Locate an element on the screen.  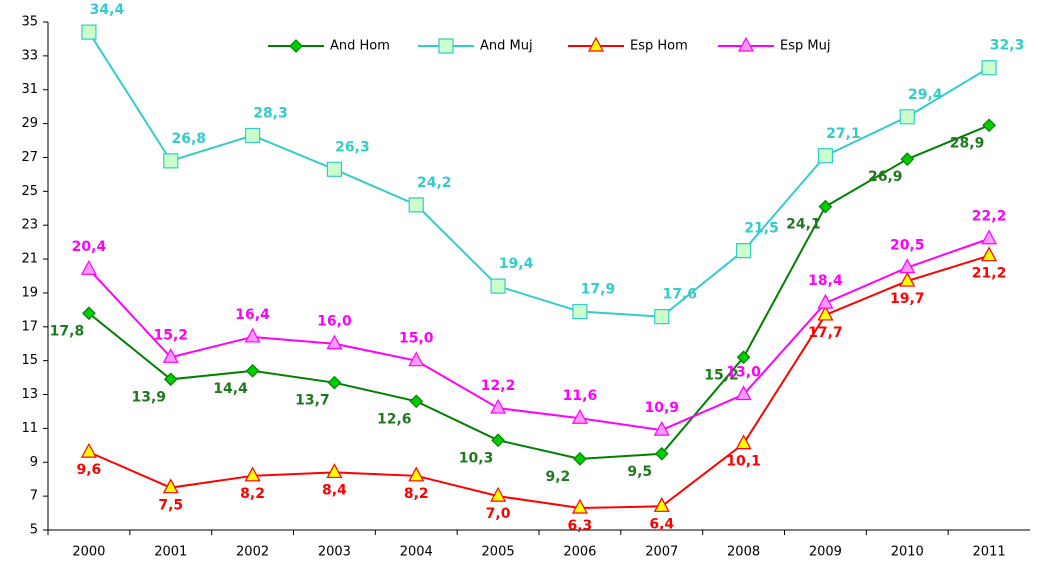
data-label: 18,4 is located at coordinates (825, 281).